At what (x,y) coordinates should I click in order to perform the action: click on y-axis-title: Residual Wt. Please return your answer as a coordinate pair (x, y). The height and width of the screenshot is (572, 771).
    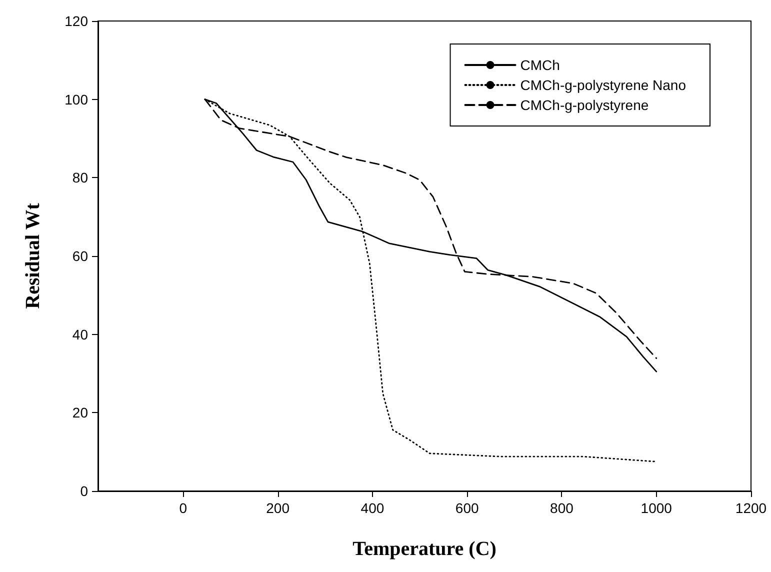
    Looking at the image, I should click on (33, 255).